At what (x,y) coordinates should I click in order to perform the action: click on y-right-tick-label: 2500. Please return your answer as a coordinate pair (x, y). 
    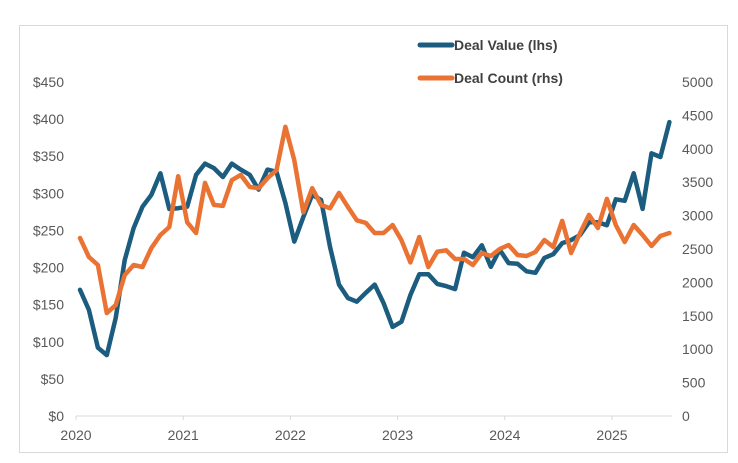
    Looking at the image, I should click on (697, 249).